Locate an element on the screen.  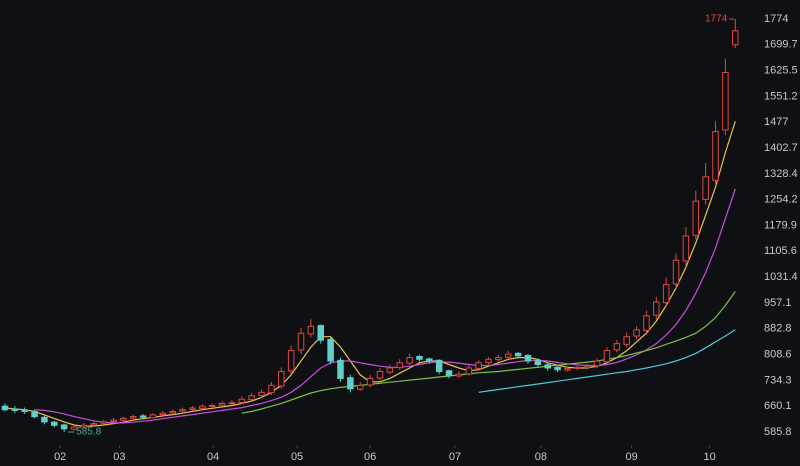
x-tick-label: 08 is located at coordinates (541, 457).